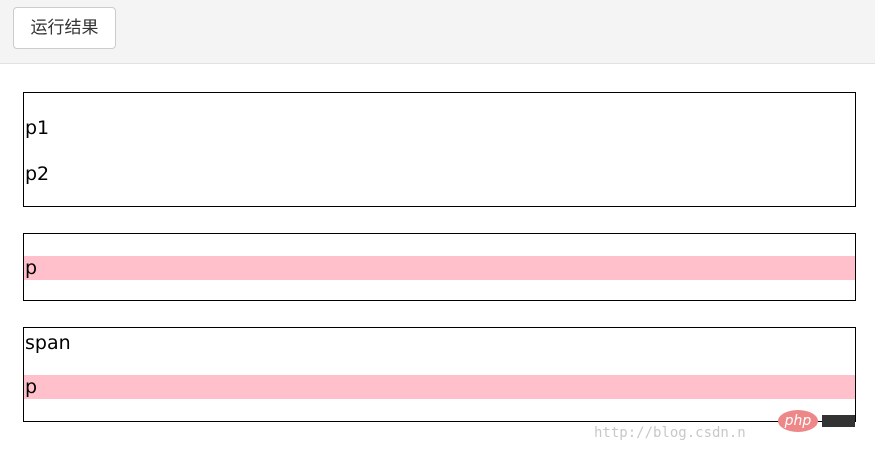  What do you see at coordinates (48, 343) in the screenshot?
I see `span-text: span` at bounding box center [48, 343].